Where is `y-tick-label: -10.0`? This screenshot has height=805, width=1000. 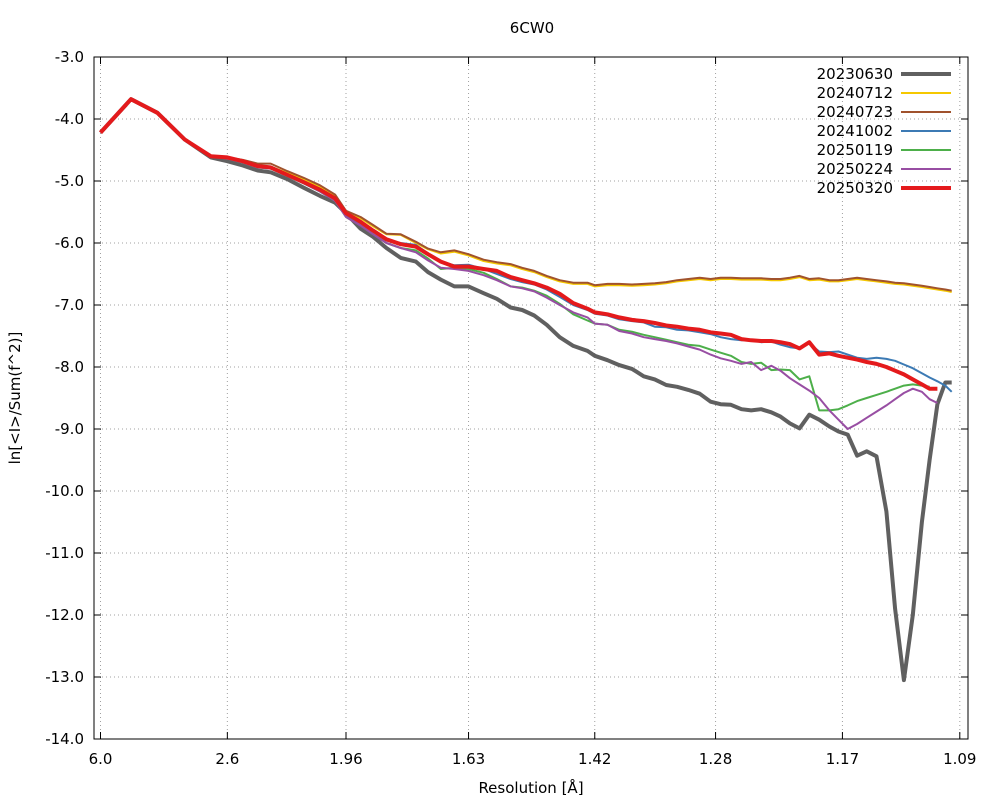 y-tick-label: -10.0 is located at coordinates (64, 491).